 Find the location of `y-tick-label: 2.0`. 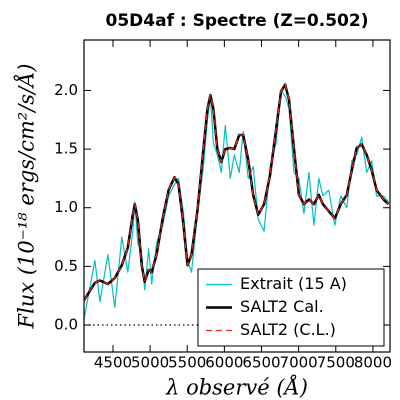

y-tick-label: 2.0 is located at coordinates (66, 90).